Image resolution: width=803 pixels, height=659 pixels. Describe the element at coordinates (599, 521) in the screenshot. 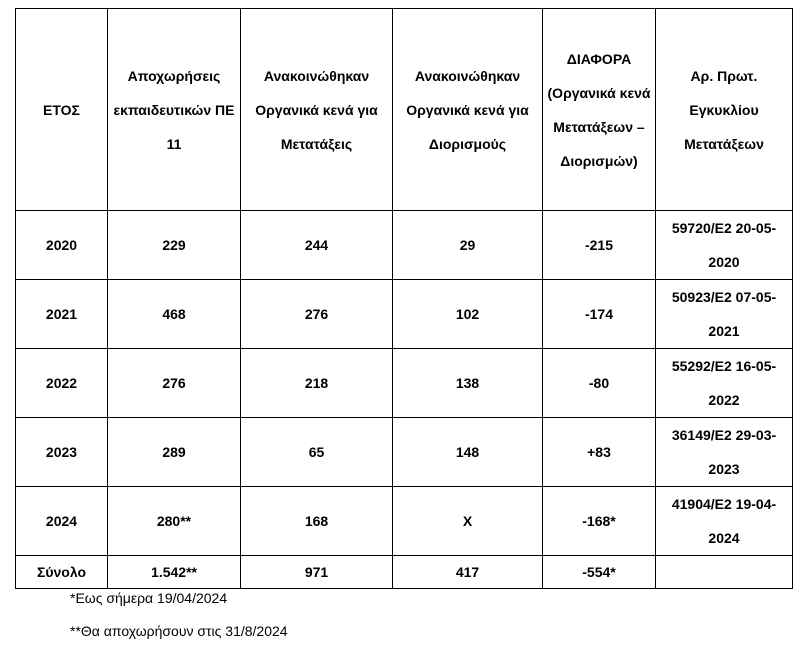

I see `table-cell: -168*` at that location.